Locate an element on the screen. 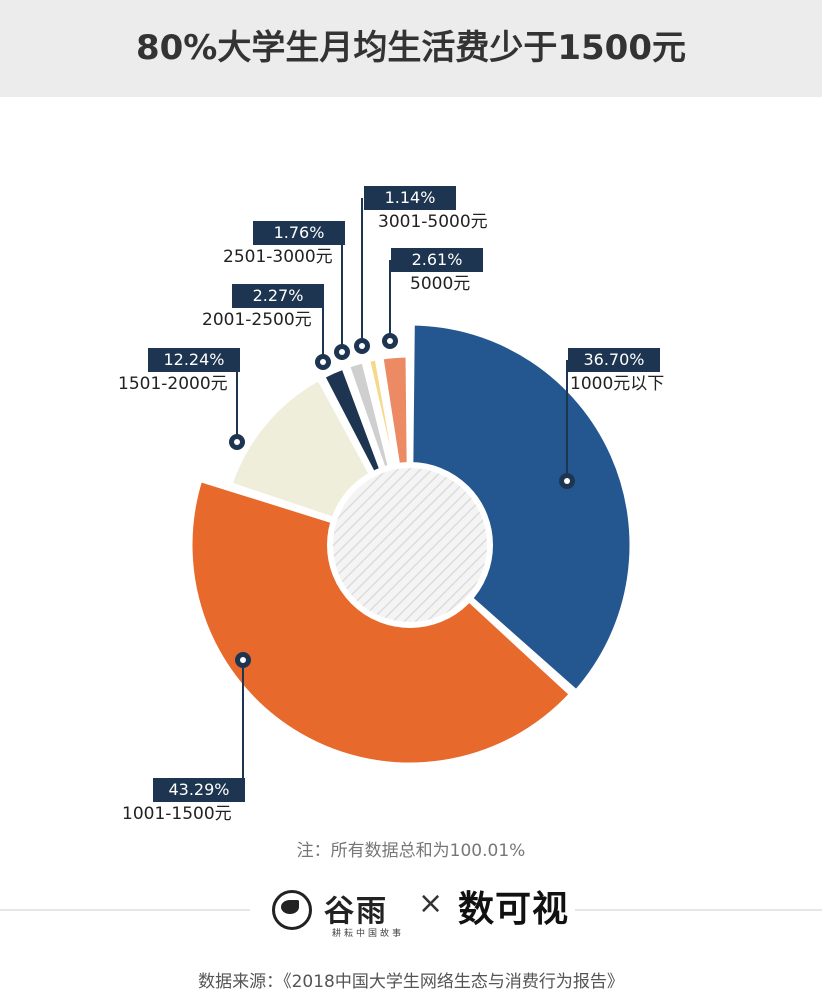 Image resolution: width=822 pixels, height=1000 pixels. footnote: 注：所有数据总和为100.01% is located at coordinates (411, 851).